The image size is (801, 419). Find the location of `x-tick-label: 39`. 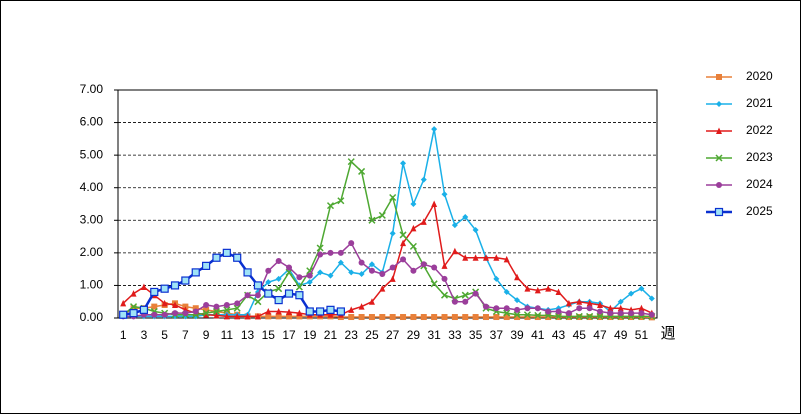

x-tick-label: 39 is located at coordinates (517, 335).